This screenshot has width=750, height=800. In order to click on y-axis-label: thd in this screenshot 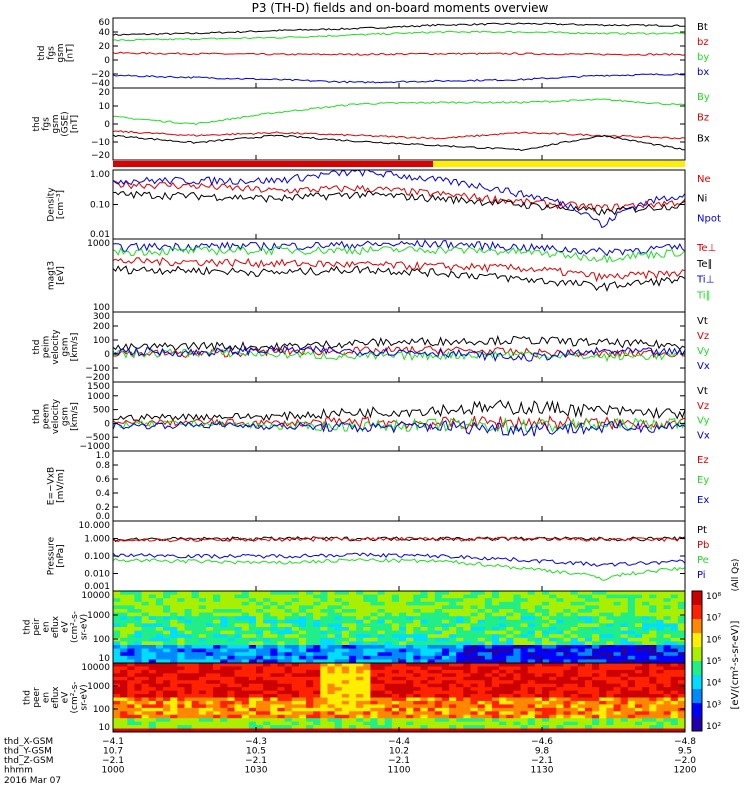, I will do `click(37, 347)`.